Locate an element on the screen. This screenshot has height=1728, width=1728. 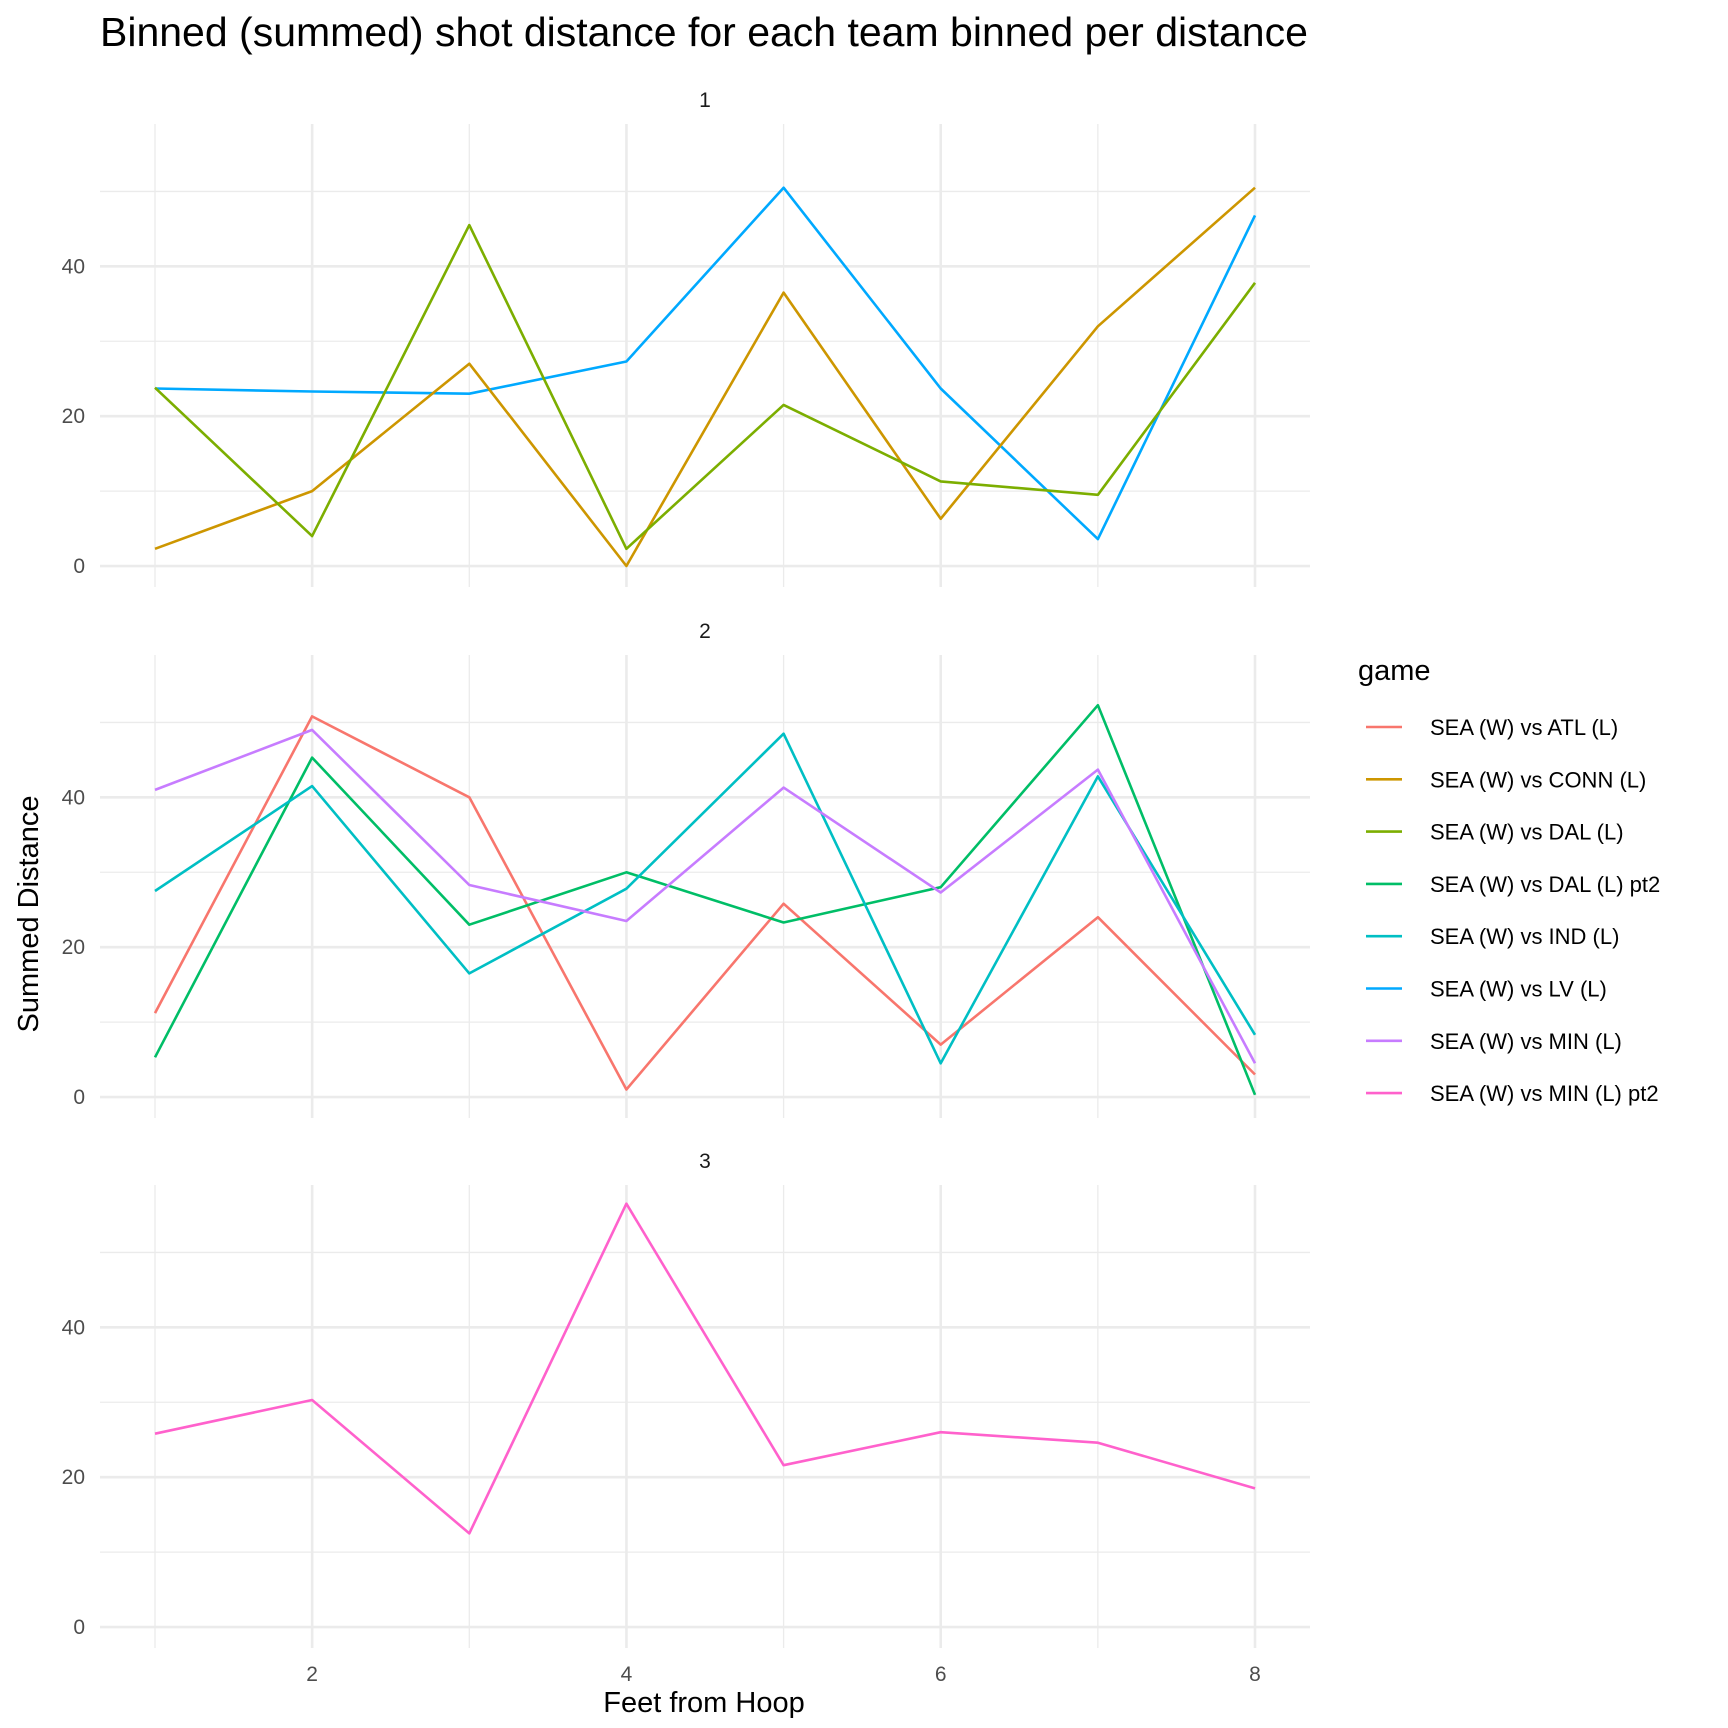
series-line-sea-w-vs-min-l is located at coordinates (705, 896).